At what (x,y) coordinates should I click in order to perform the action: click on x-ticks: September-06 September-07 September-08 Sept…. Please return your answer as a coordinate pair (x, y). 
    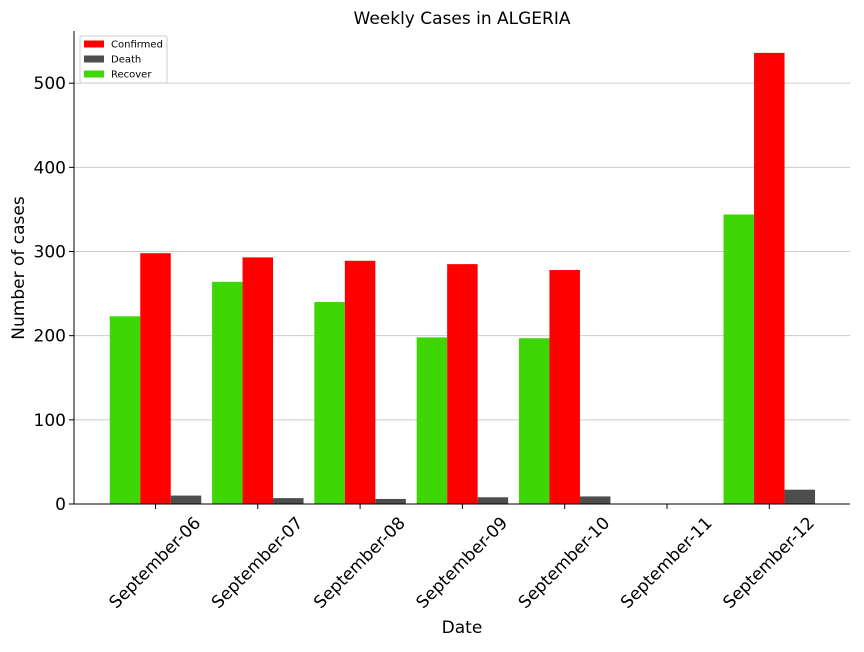
    Looking at the image, I should click on (462, 558).